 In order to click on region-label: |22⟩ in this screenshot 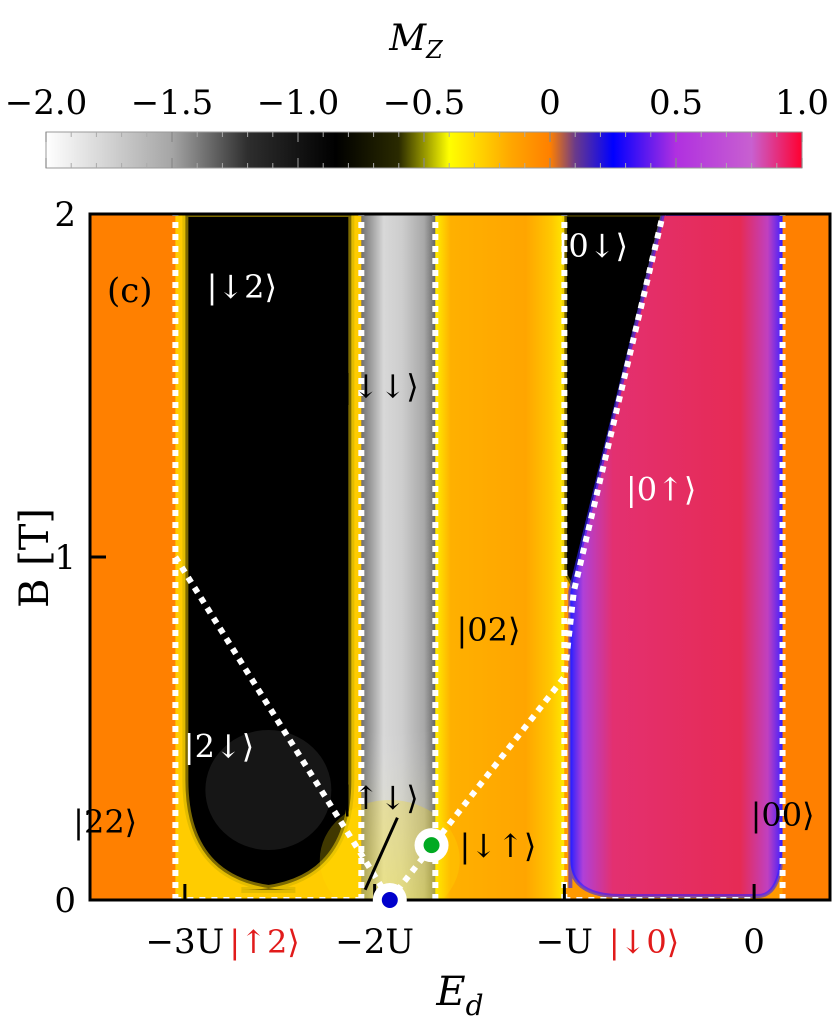, I will do `click(105, 822)`.